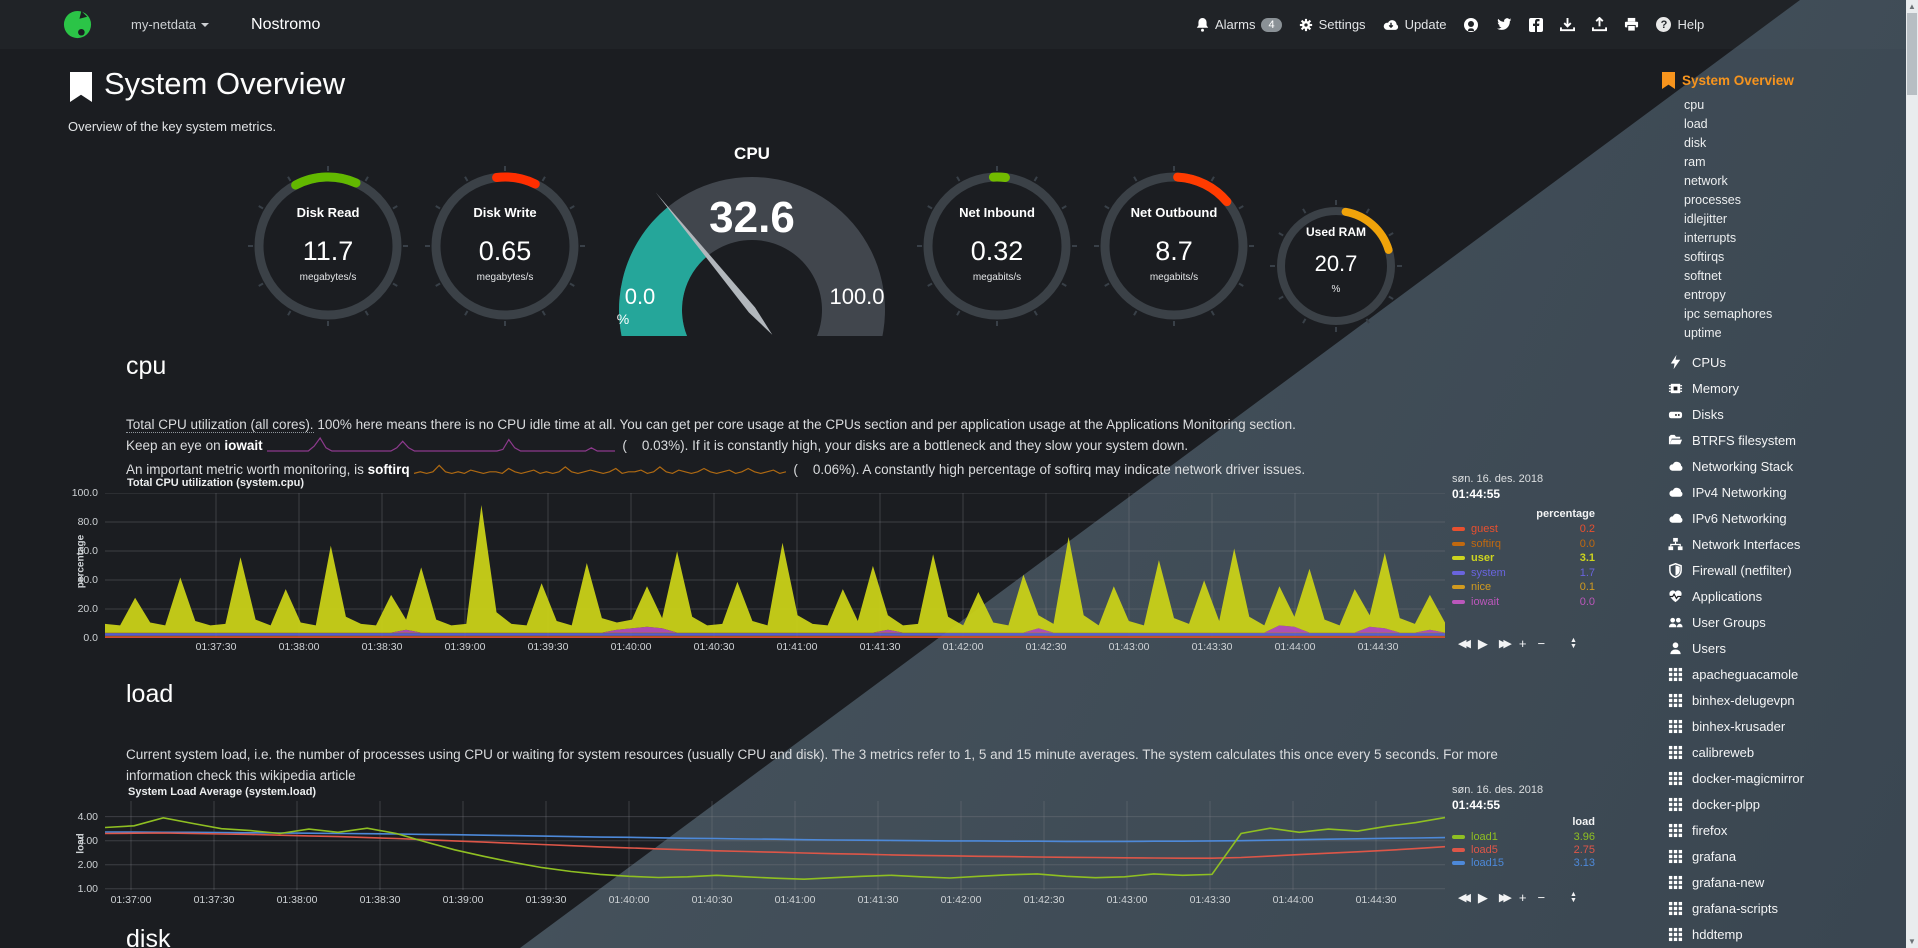 This screenshot has height=948, width=1918. What do you see at coordinates (1631, 24) in the screenshot?
I see `print-button` at bounding box center [1631, 24].